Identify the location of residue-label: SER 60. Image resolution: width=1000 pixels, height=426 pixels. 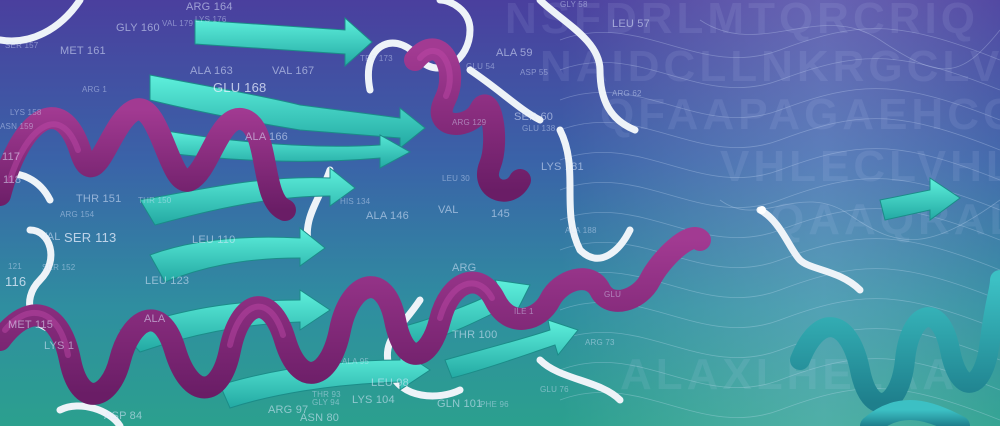
(534, 117).